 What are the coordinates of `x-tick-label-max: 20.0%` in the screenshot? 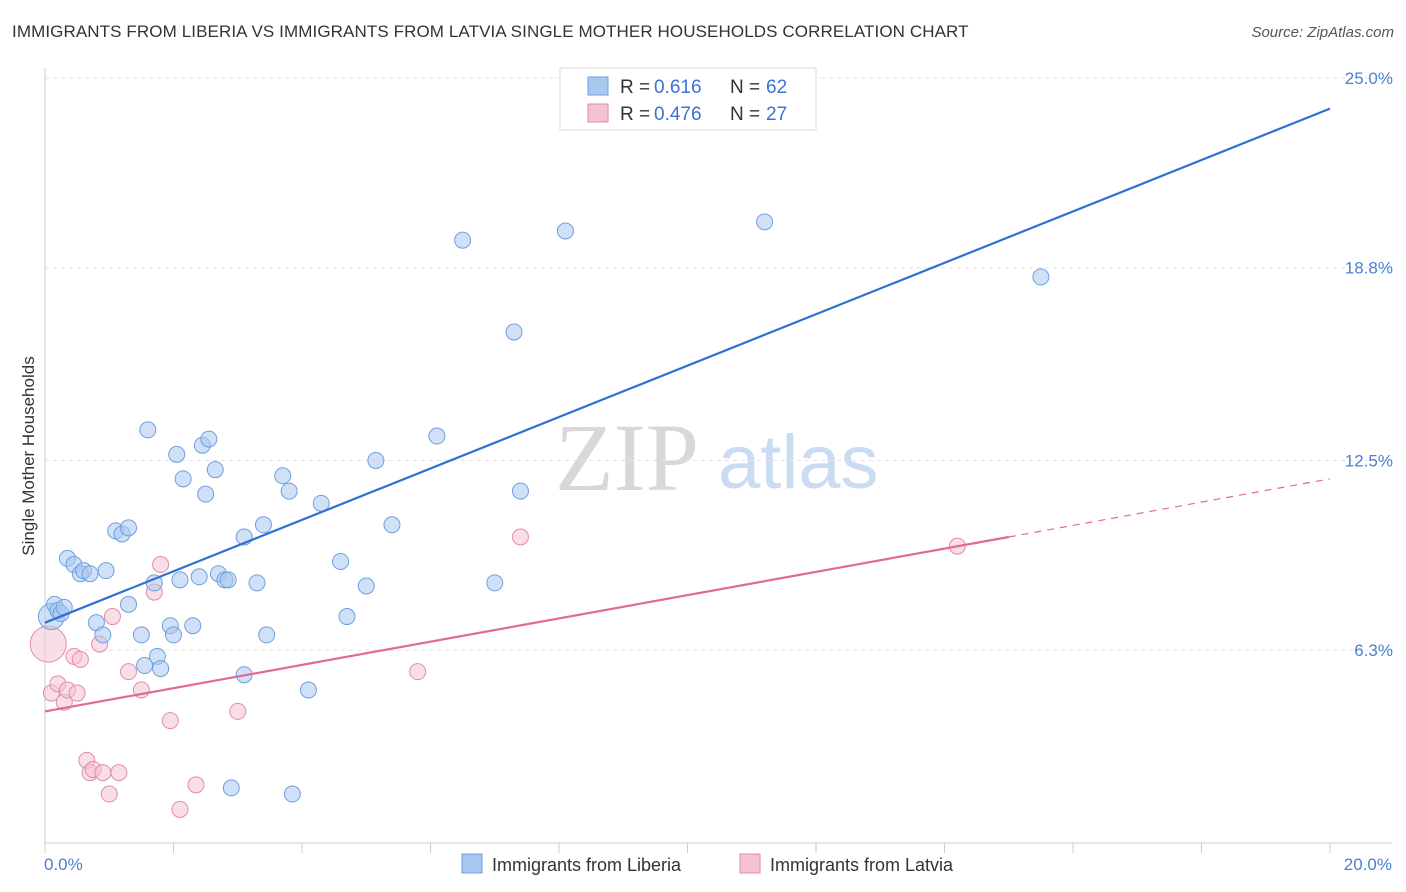 It's located at (1368, 864).